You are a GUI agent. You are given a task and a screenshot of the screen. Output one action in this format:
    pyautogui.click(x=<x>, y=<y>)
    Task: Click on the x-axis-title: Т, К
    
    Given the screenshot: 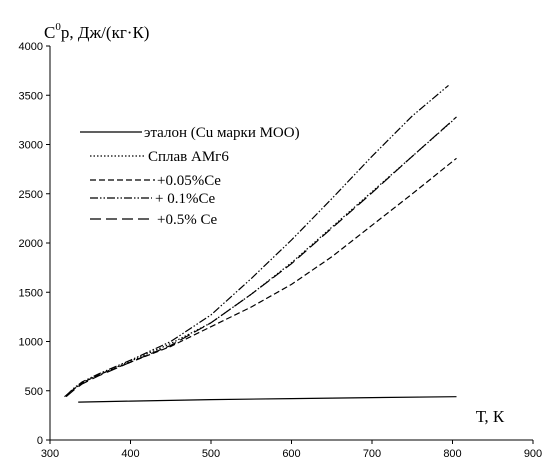 What is the action you would take?
    pyautogui.click(x=490, y=416)
    